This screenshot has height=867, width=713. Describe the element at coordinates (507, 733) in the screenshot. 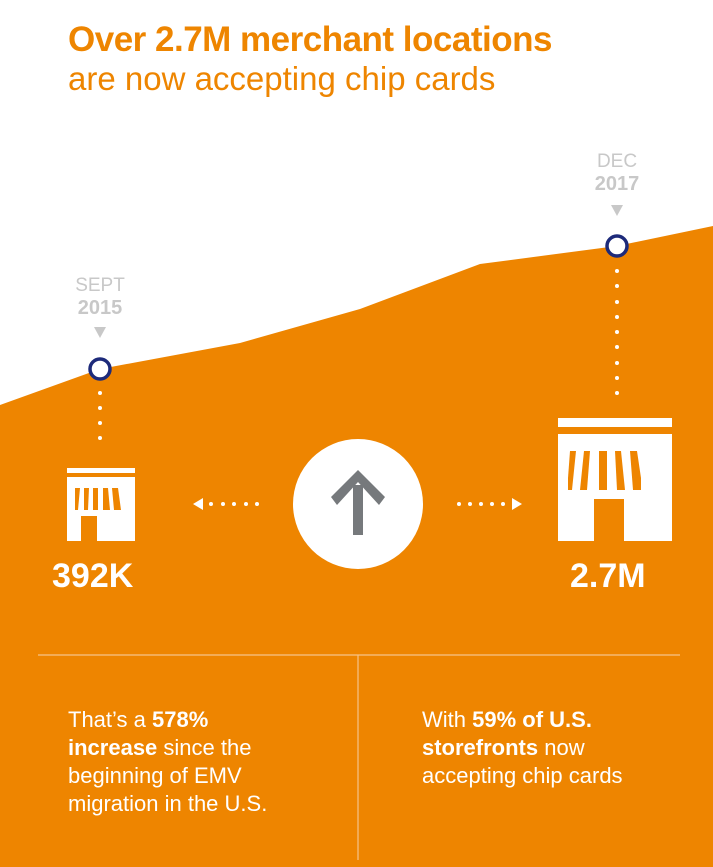

I see `stat-right-bold: 59% of U.S. storefronts` at that location.